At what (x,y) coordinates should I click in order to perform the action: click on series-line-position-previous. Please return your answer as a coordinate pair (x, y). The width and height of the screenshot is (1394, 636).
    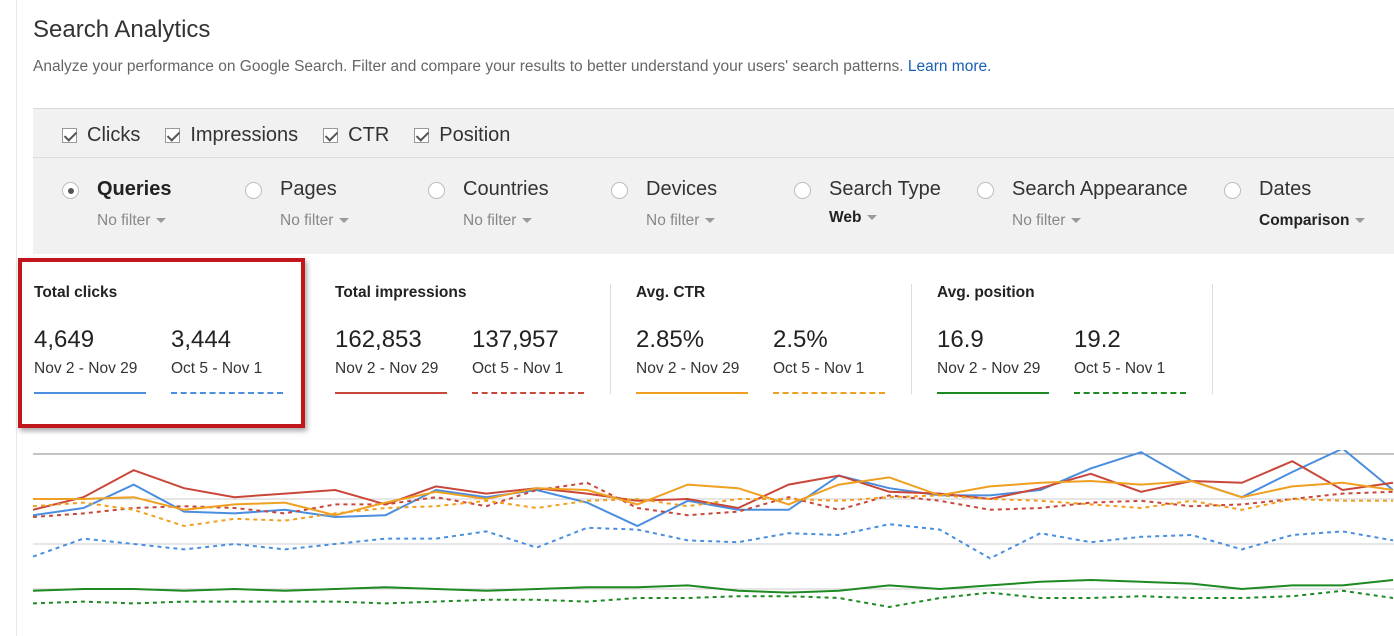
    Looking at the image, I should click on (713, 599).